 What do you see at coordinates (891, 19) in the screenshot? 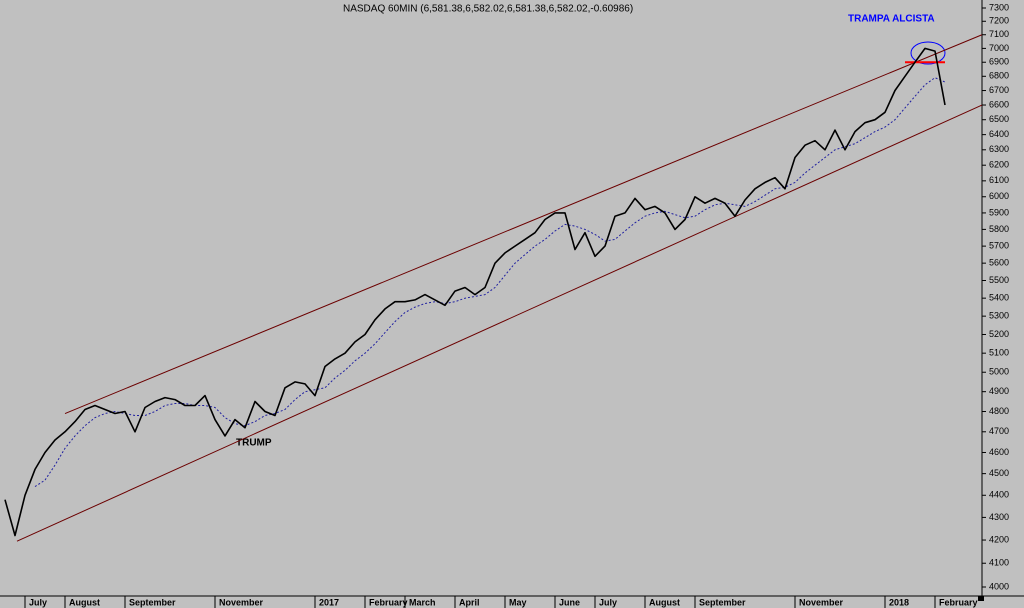
I see `annotation: TRAMPA ALCISTA` at bounding box center [891, 19].